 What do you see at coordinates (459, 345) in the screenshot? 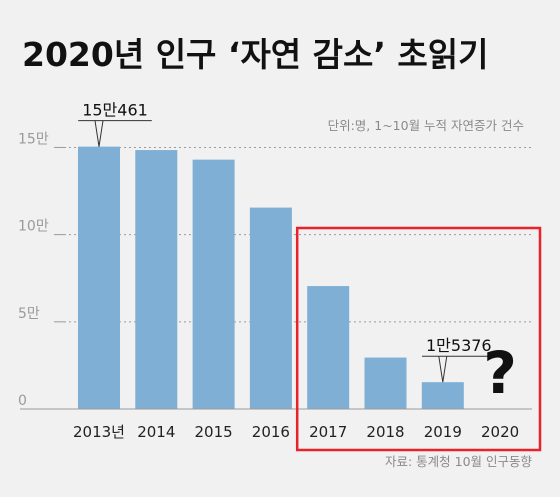
I see `data-label: 1만5376` at bounding box center [459, 345].